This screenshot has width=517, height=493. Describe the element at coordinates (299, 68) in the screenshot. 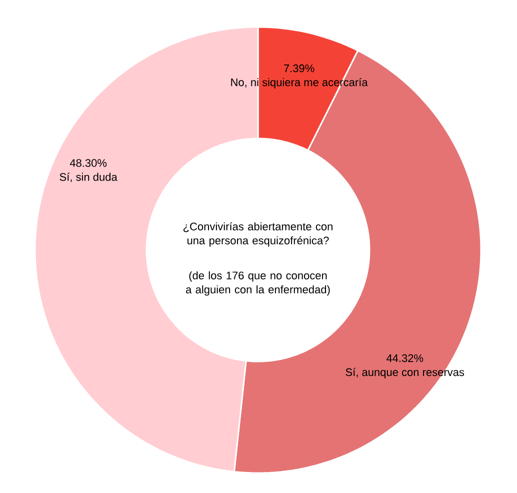

I see `data-label: 7.39%` at that location.